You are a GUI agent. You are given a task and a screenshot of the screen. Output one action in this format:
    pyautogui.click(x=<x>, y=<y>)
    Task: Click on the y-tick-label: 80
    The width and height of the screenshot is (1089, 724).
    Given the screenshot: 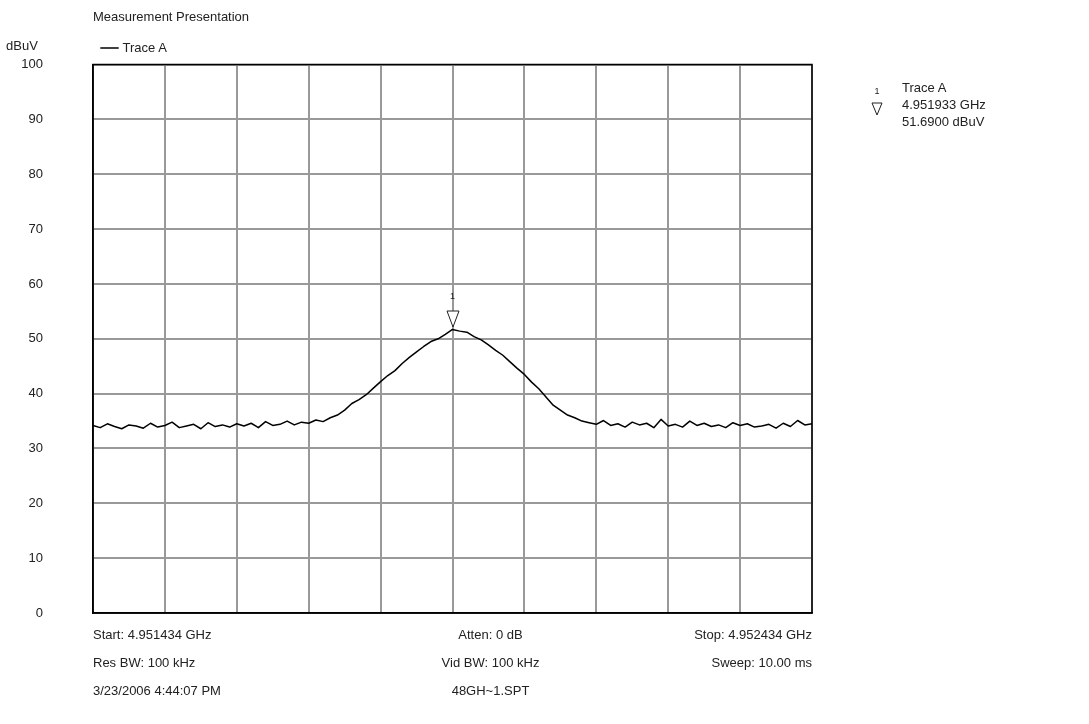 What is the action you would take?
    pyautogui.click(x=35, y=173)
    